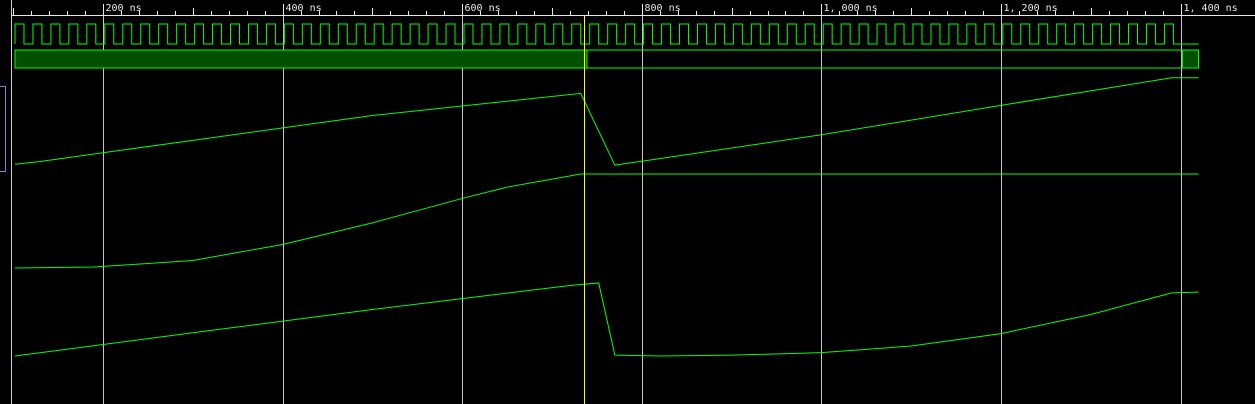 The height and width of the screenshot is (404, 1255). What do you see at coordinates (851, 8) in the screenshot?
I see `ruler-label: 1, 000 ns` at bounding box center [851, 8].